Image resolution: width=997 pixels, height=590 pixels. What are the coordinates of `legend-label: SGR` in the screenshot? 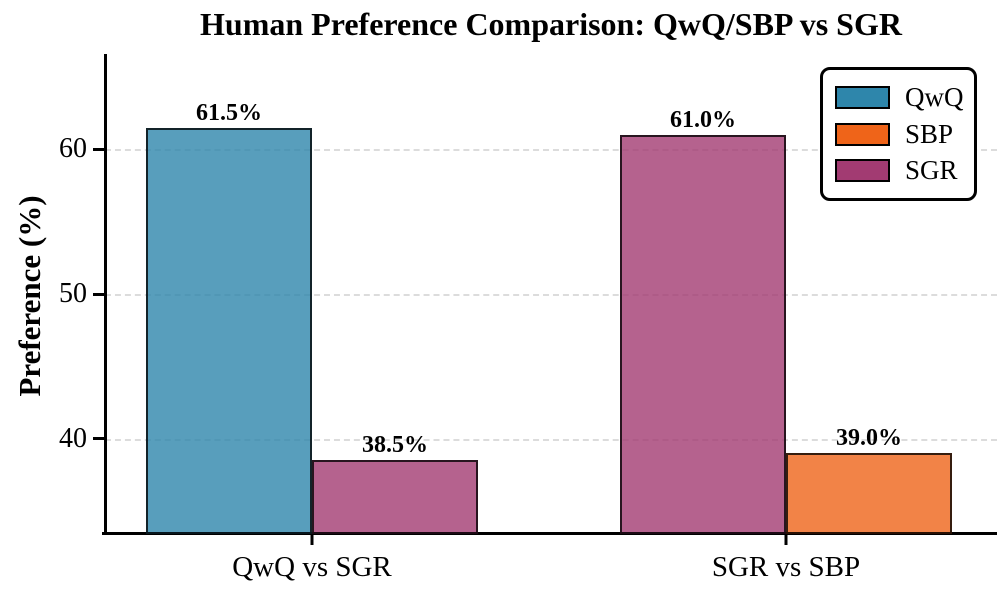 It's located at (931, 170).